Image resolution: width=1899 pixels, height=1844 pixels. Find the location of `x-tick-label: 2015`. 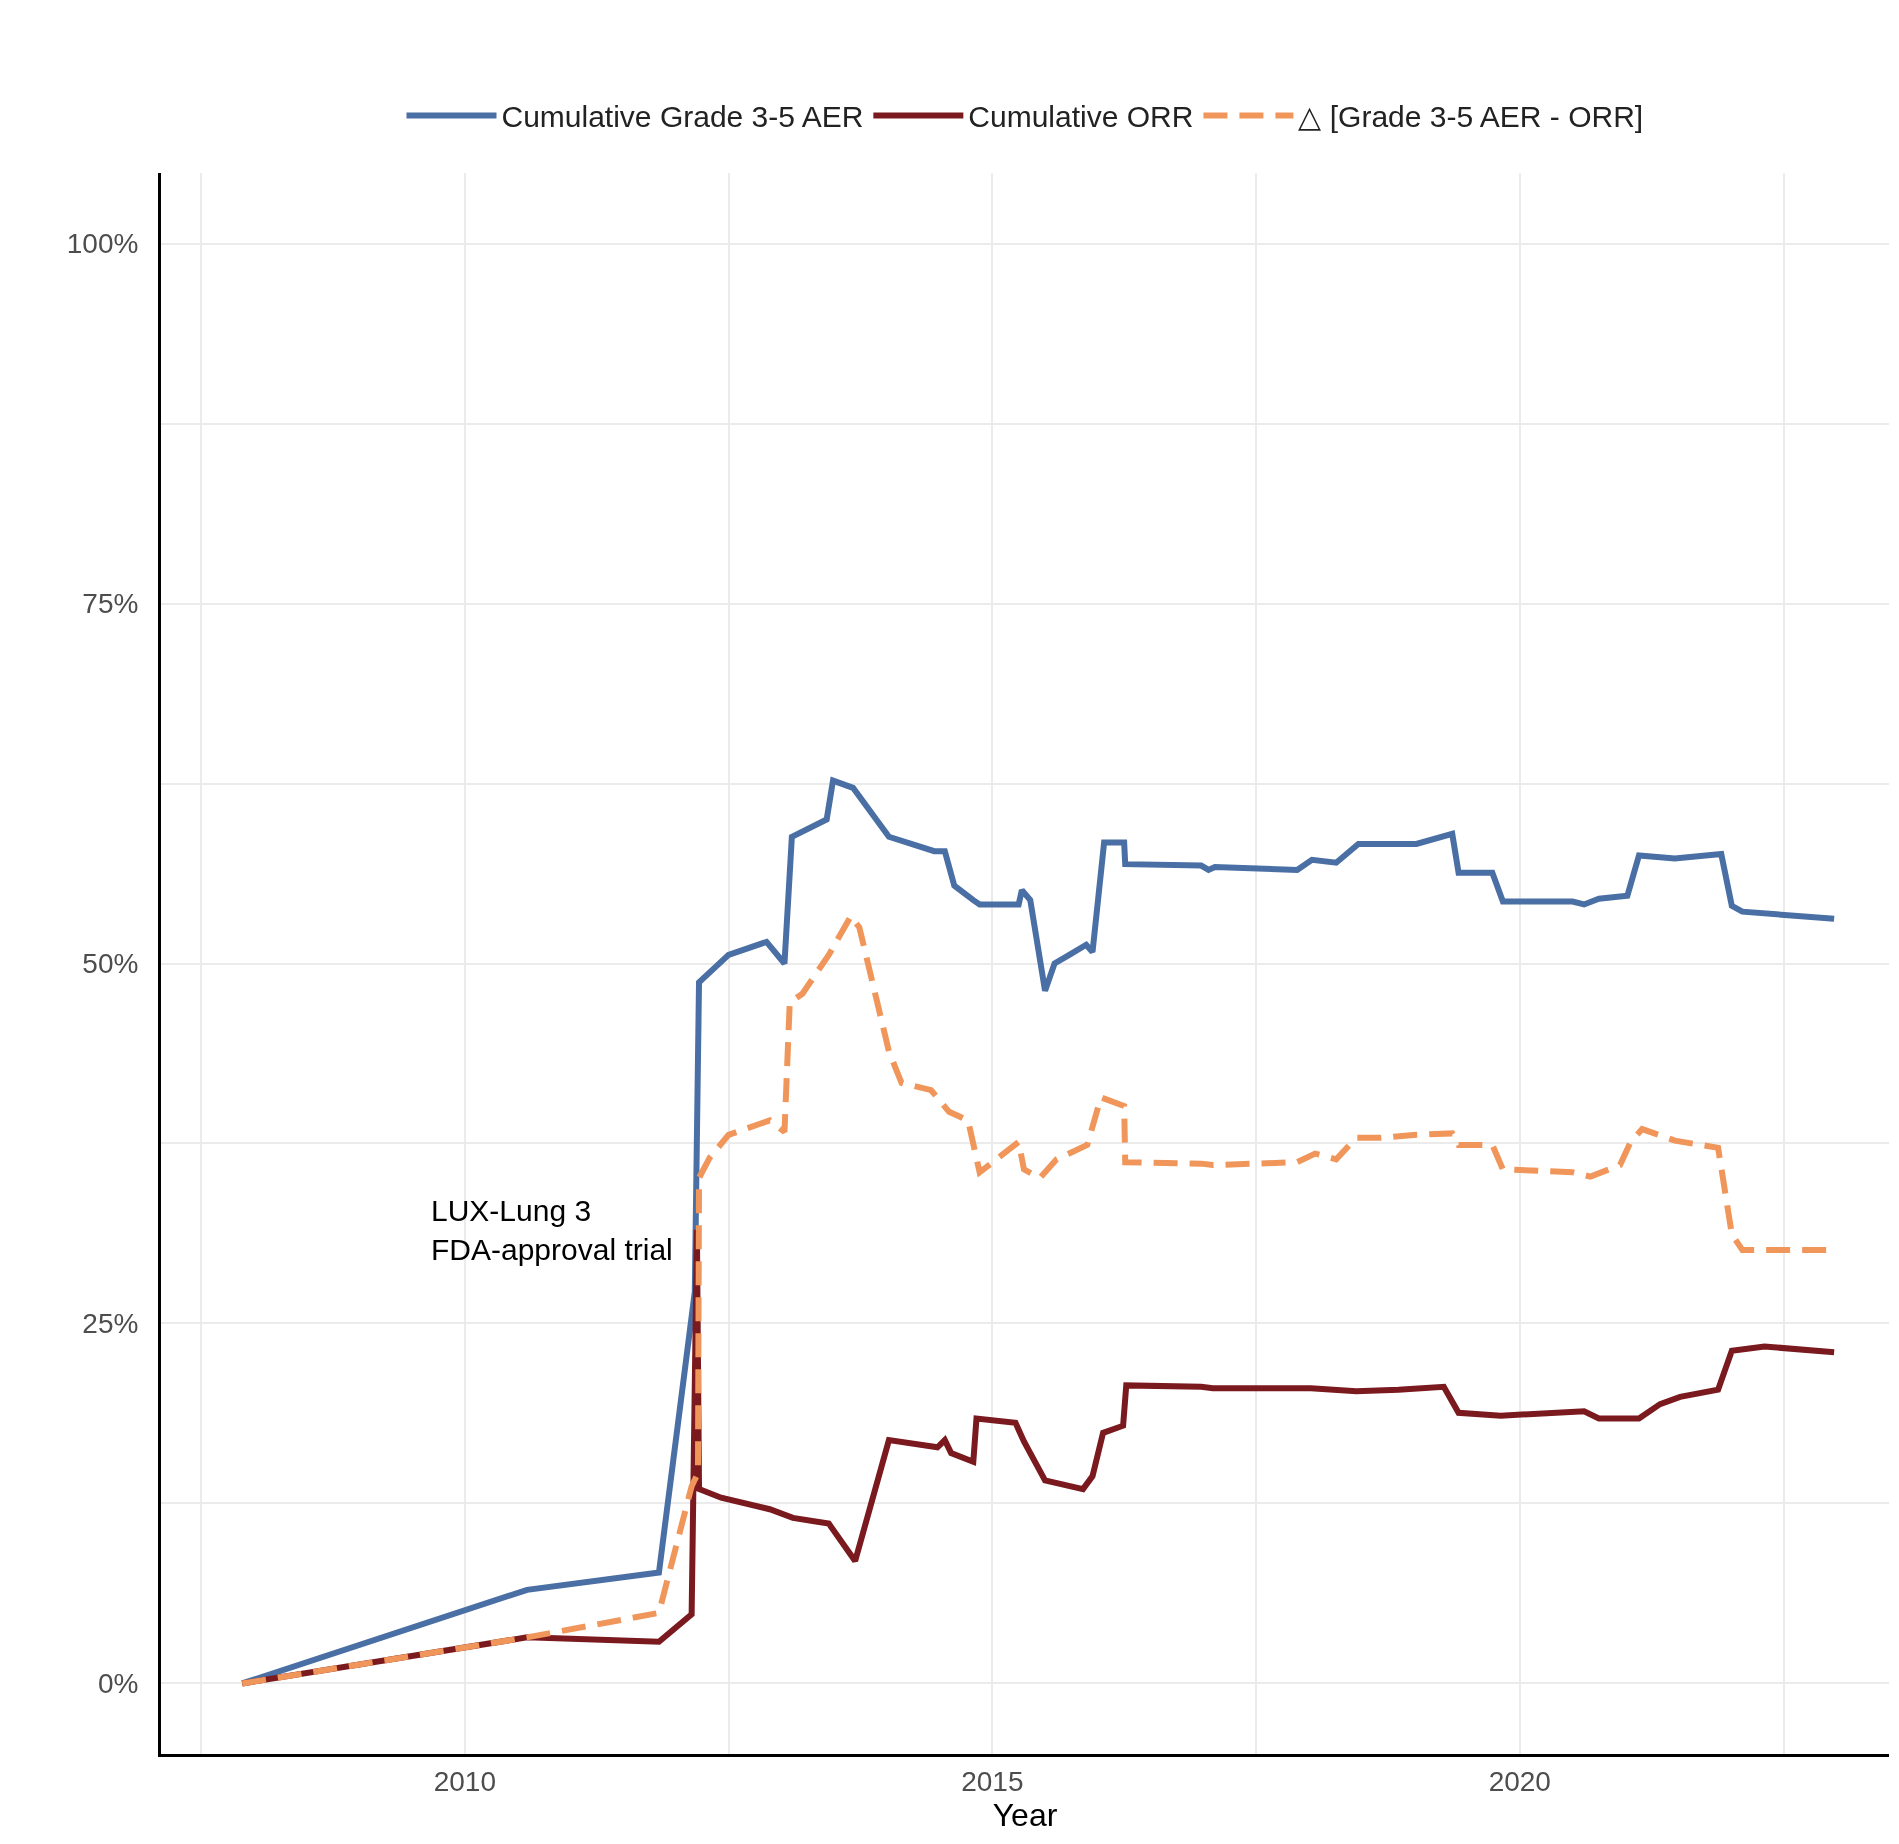

x-tick-label: 2015 is located at coordinates (992, 1781).